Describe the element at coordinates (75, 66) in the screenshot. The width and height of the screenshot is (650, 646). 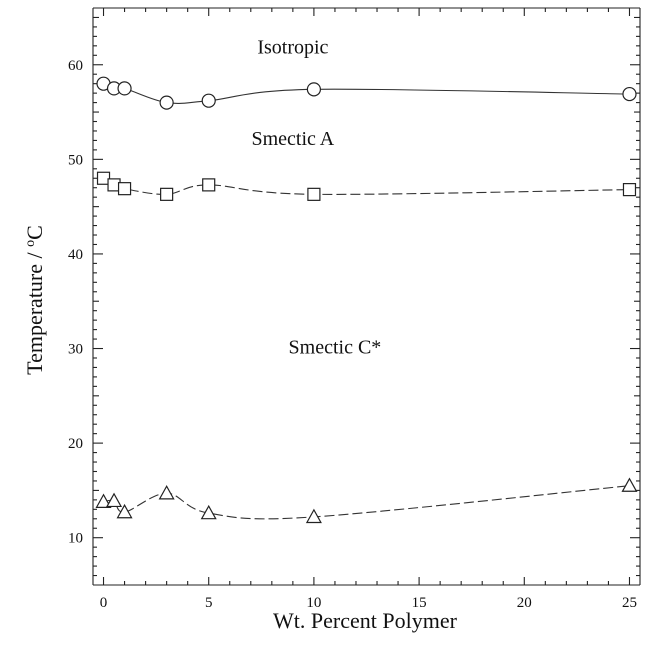
I see `y-tick-label: 60` at that location.